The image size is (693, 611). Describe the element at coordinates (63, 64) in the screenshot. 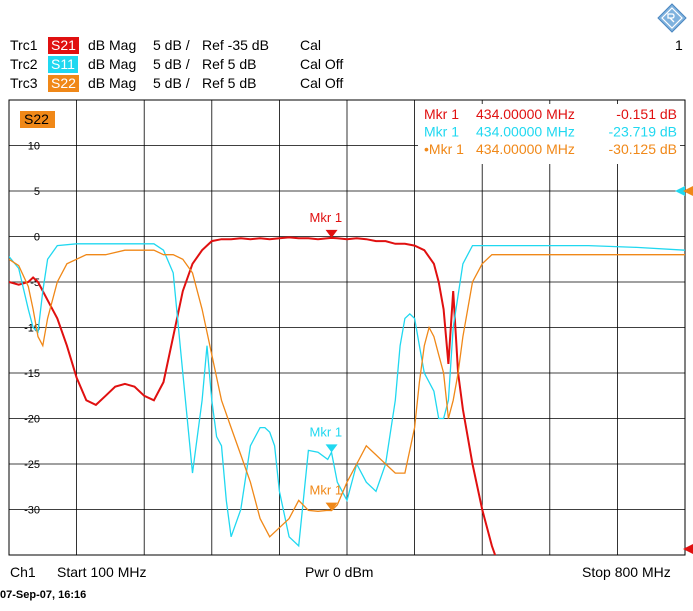

I see `trace-param-badge: S11` at that location.